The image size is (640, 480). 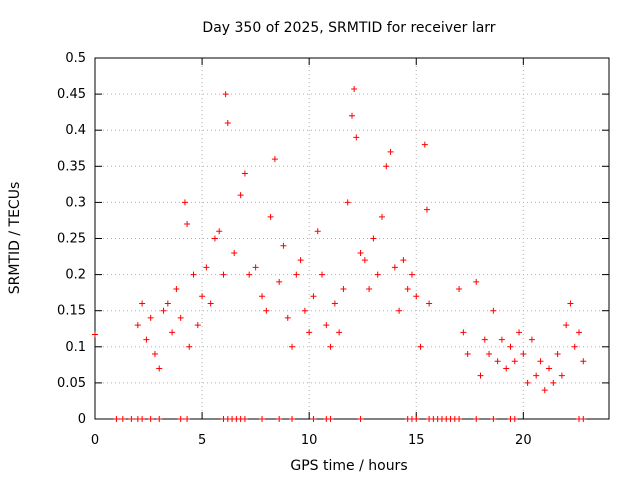 I want to click on y-tick-label: 0.1, so click(x=75, y=347).